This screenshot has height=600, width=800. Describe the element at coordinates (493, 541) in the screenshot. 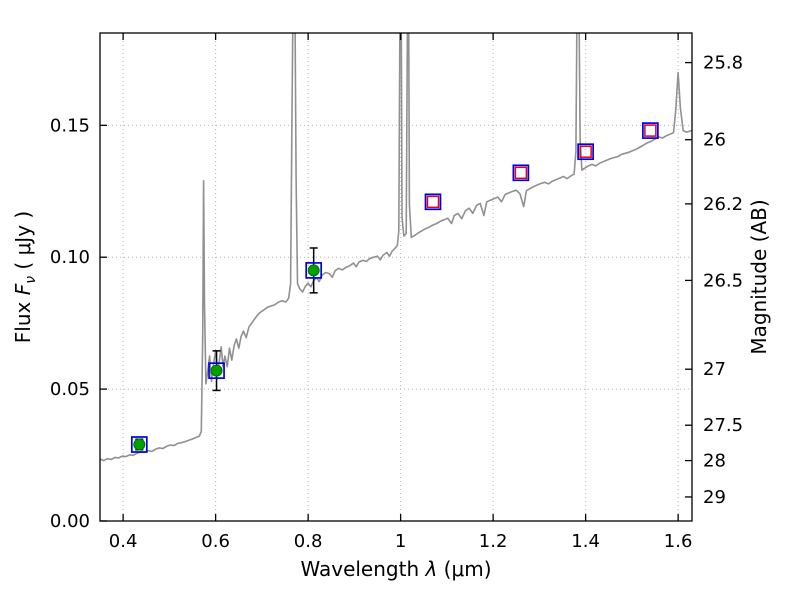

I see `x-tick-label: 1.2` at that location.